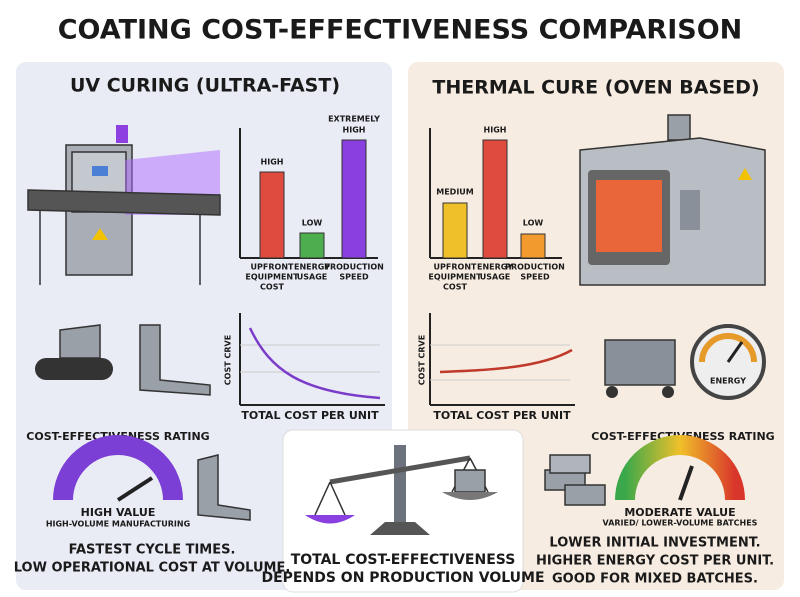 The width and height of the screenshot is (800, 597). Describe the element at coordinates (400, 485) in the screenshot. I see `scale-post` at that location.